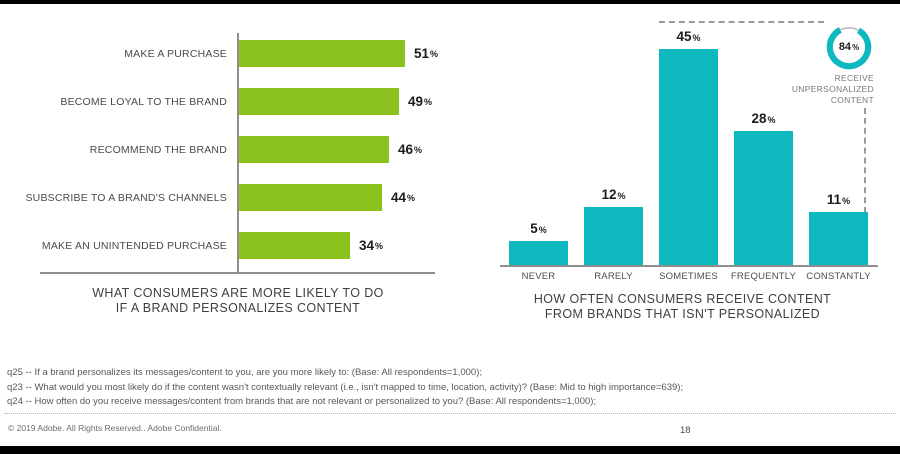  What do you see at coordinates (310, 197) in the screenshot?
I see `bar-subscribe-to-a-brand-s-channels` at bounding box center [310, 197].